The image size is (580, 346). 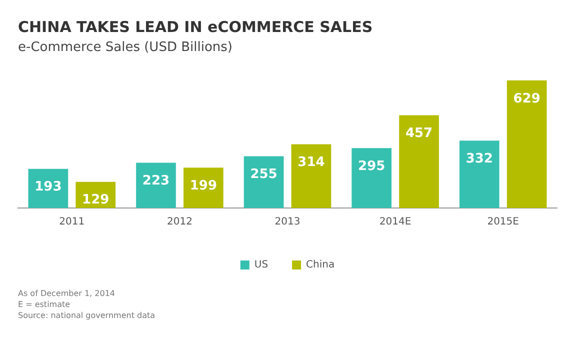 I want to click on text: As of December 1, 2014, so click(x=67, y=293).